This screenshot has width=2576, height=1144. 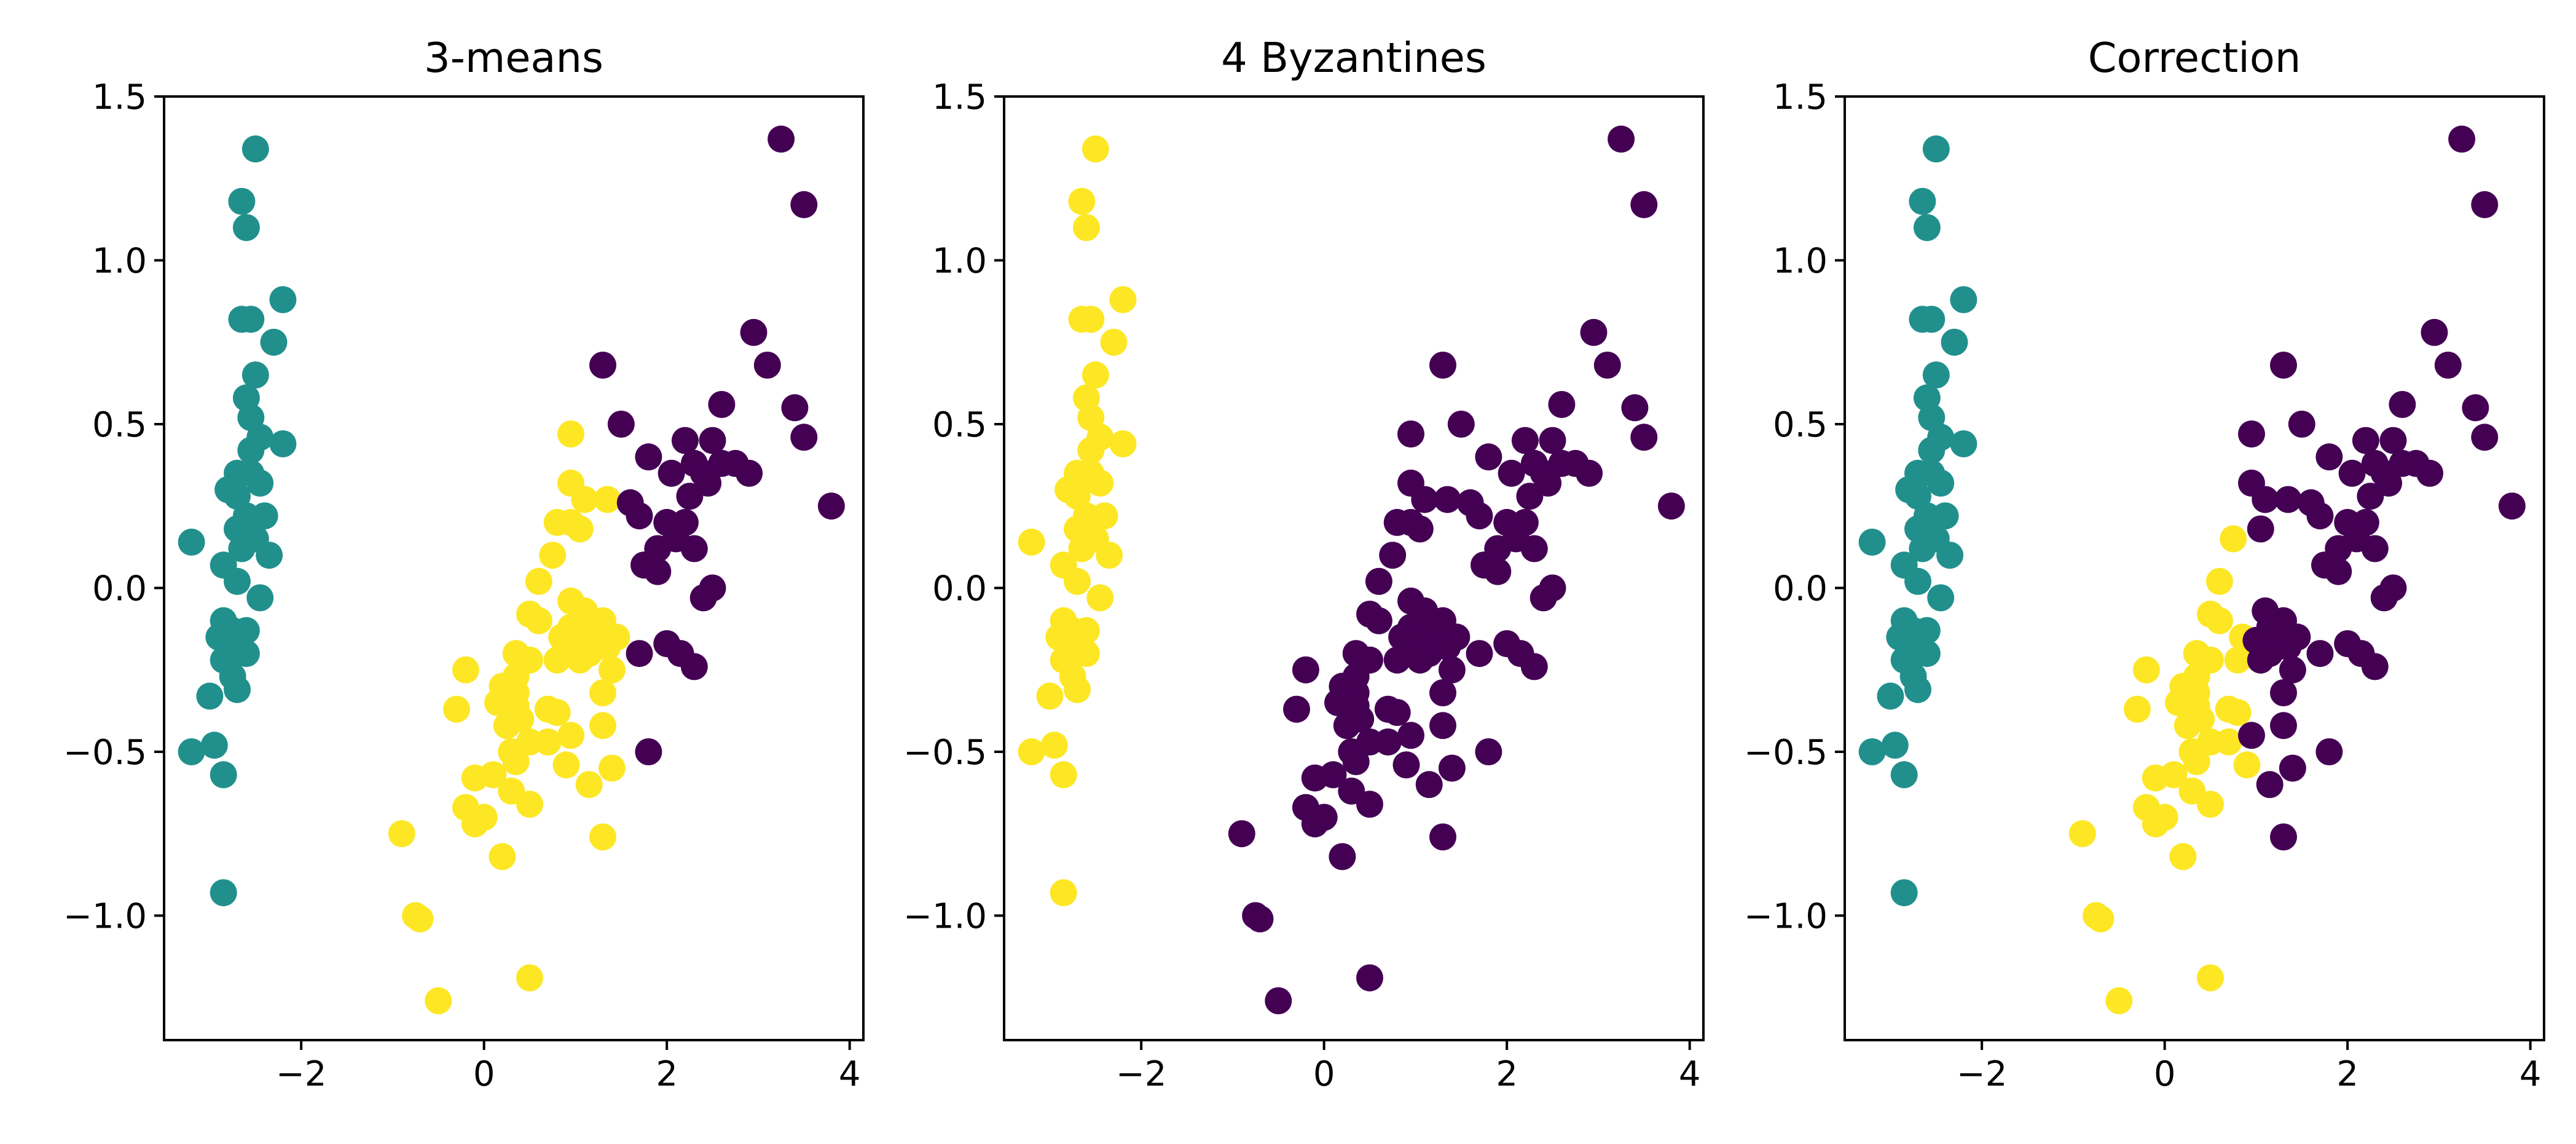 What do you see at coordinates (2194, 58) in the screenshot?
I see `panel-title: Correction` at bounding box center [2194, 58].